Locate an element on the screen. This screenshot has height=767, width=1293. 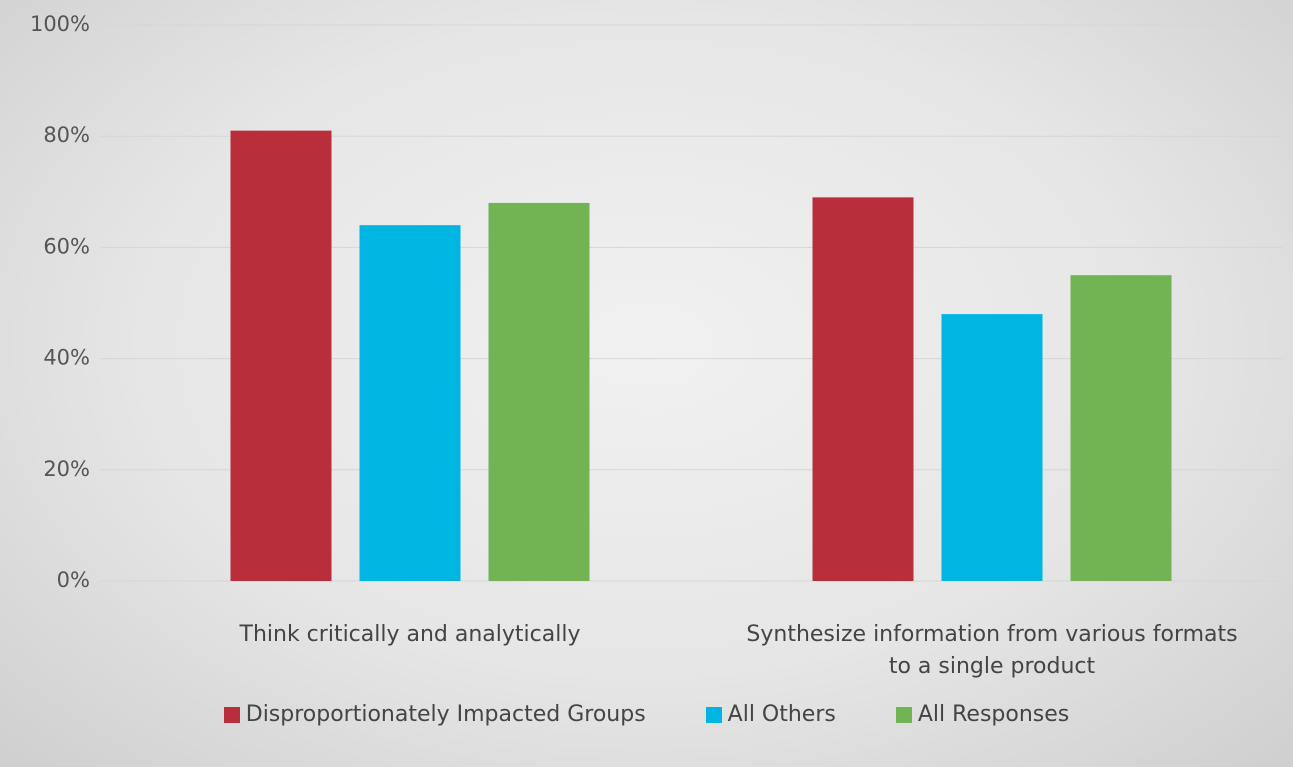
y-tick-label: 20% is located at coordinates (66, 469).